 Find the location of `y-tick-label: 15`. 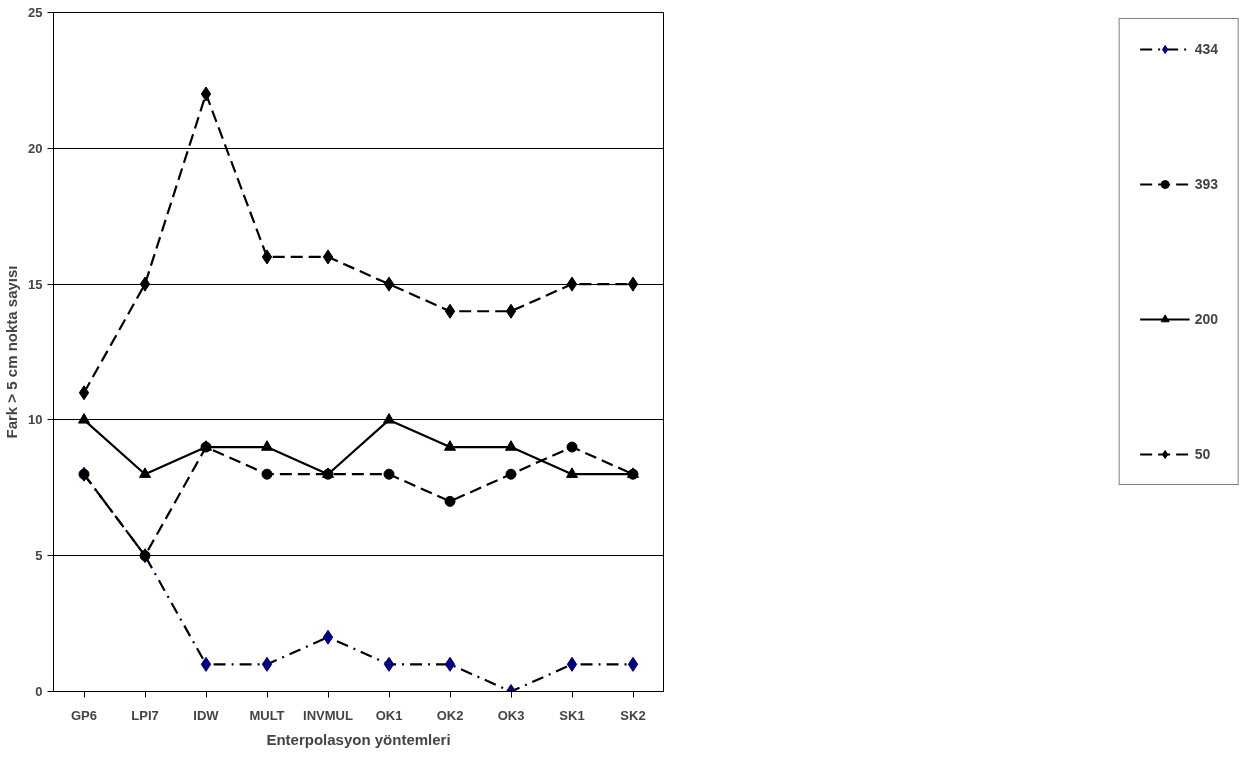

y-tick-label: 15 is located at coordinates (35, 284).